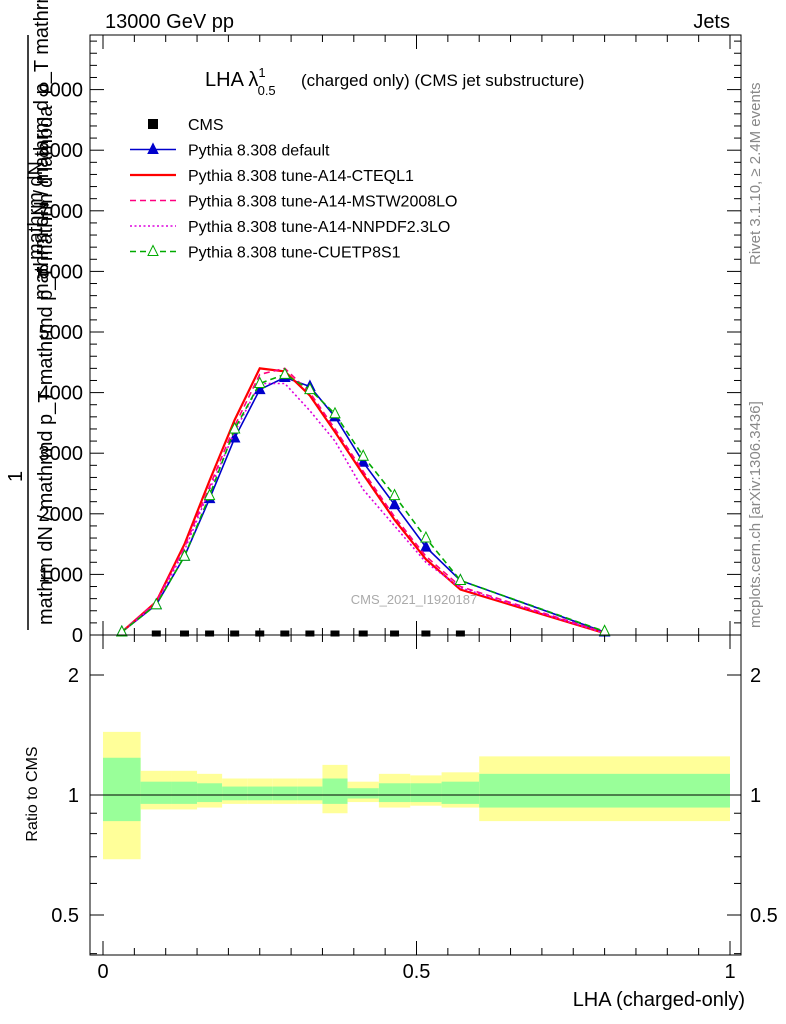 The width and height of the screenshot is (786, 1024). What do you see at coordinates (61, 515) in the screenshot?
I see `ytick-label: 2000` at bounding box center [61, 515].